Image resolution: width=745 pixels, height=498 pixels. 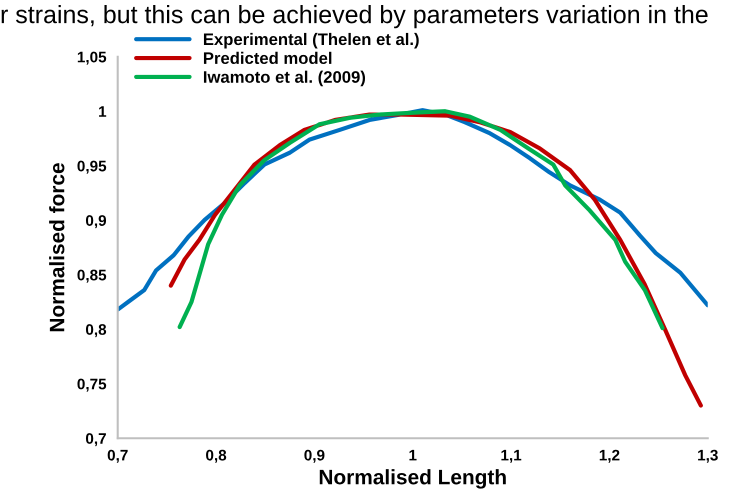 What do you see at coordinates (96, 439) in the screenshot?
I see `y-tick-label: 0,7` at bounding box center [96, 439].